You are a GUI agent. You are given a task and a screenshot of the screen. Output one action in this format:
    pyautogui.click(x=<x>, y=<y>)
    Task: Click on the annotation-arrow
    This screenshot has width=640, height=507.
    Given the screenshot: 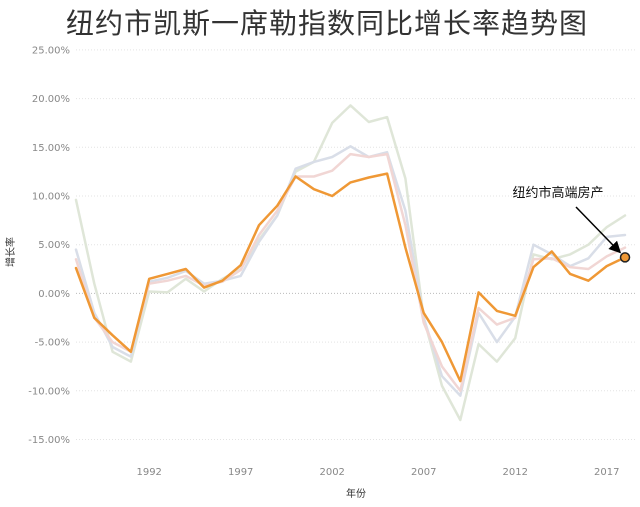 What is the action you would take?
    pyautogui.click(x=598, y=230)
    